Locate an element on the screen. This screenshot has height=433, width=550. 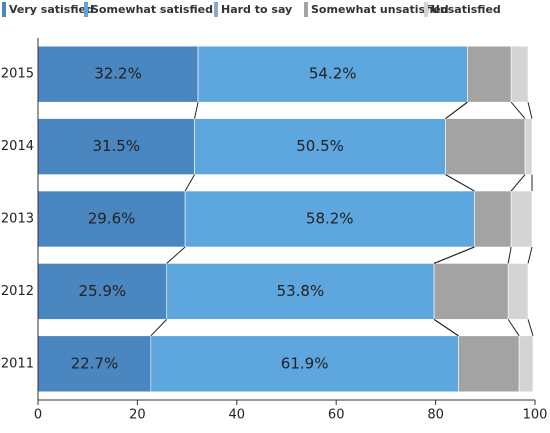
value-label: 29.6% is located at coordinates (112, 219).